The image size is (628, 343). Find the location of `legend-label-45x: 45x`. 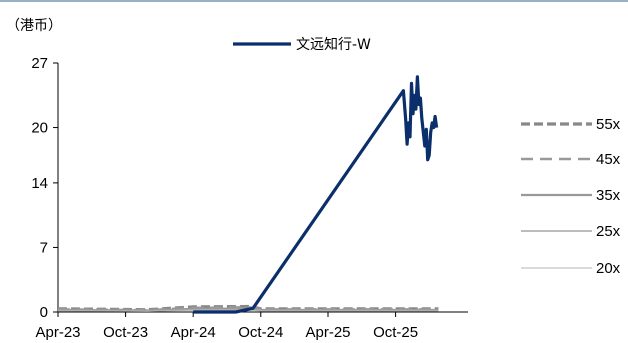

legend-label-45x: 45x is located at coordinates (608, 159).